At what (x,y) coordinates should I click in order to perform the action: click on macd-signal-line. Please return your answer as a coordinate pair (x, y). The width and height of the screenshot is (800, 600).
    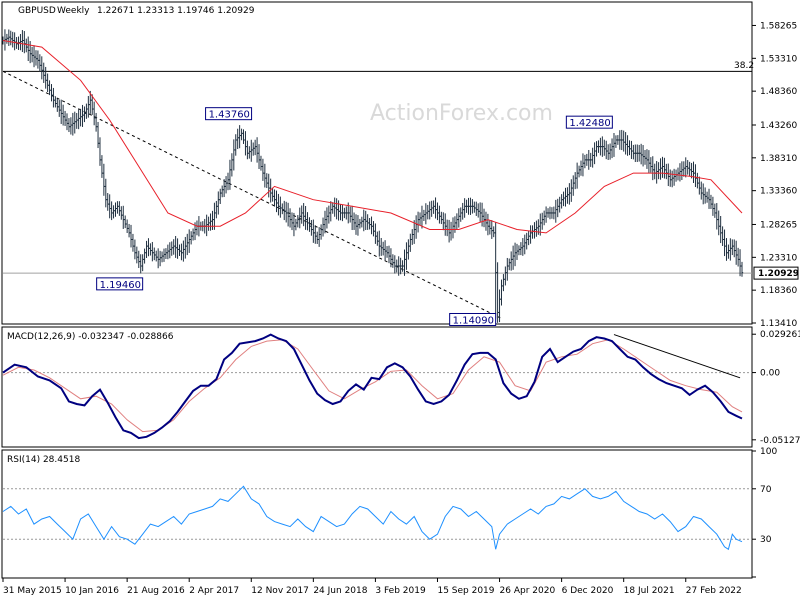
    Looking at the image, I should click on (372, 386).